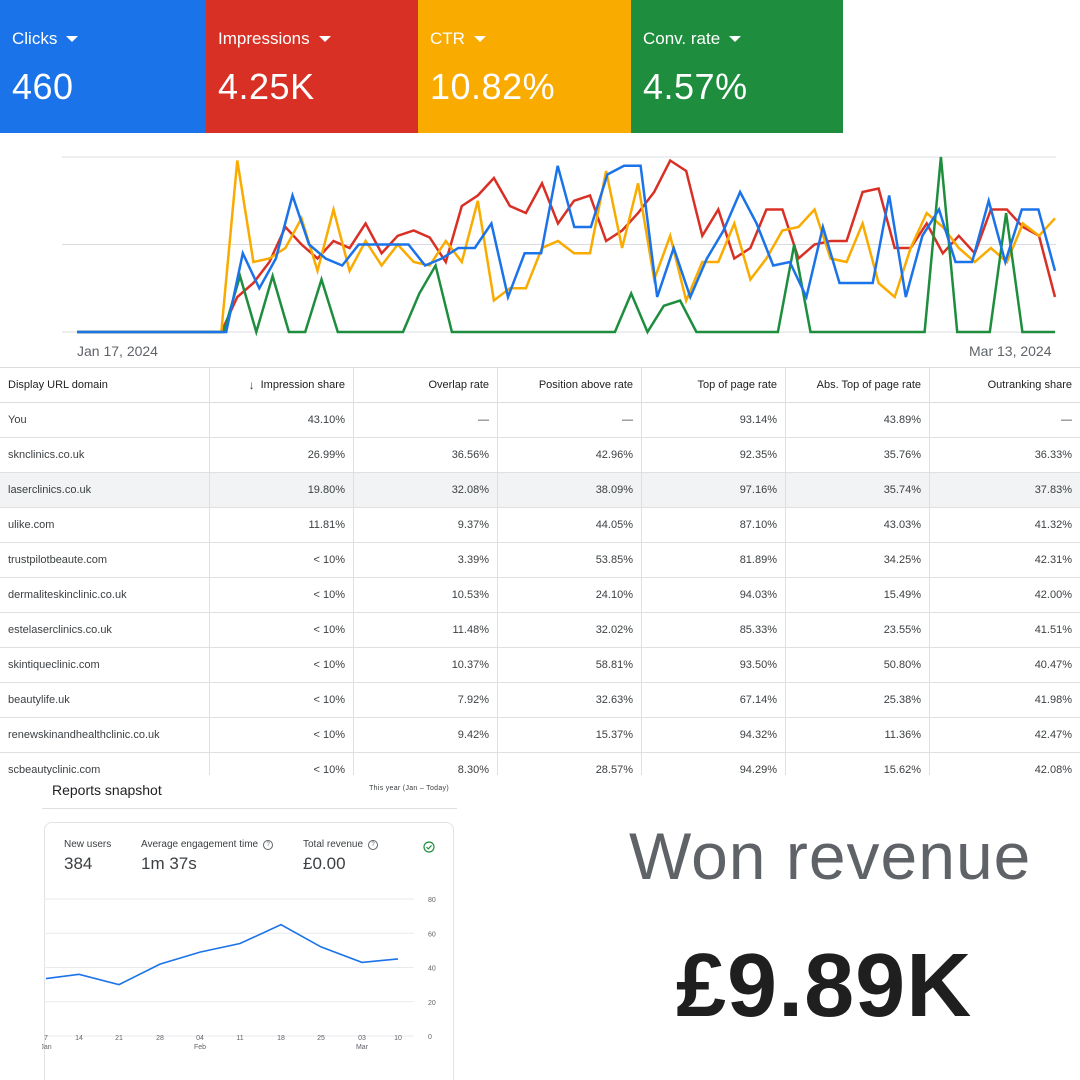  Describe the element at coordinates (858, 385) in the screenshot. I see `column-header-abs-top-of-page-rate: Abs. Top of page rate` at that location.